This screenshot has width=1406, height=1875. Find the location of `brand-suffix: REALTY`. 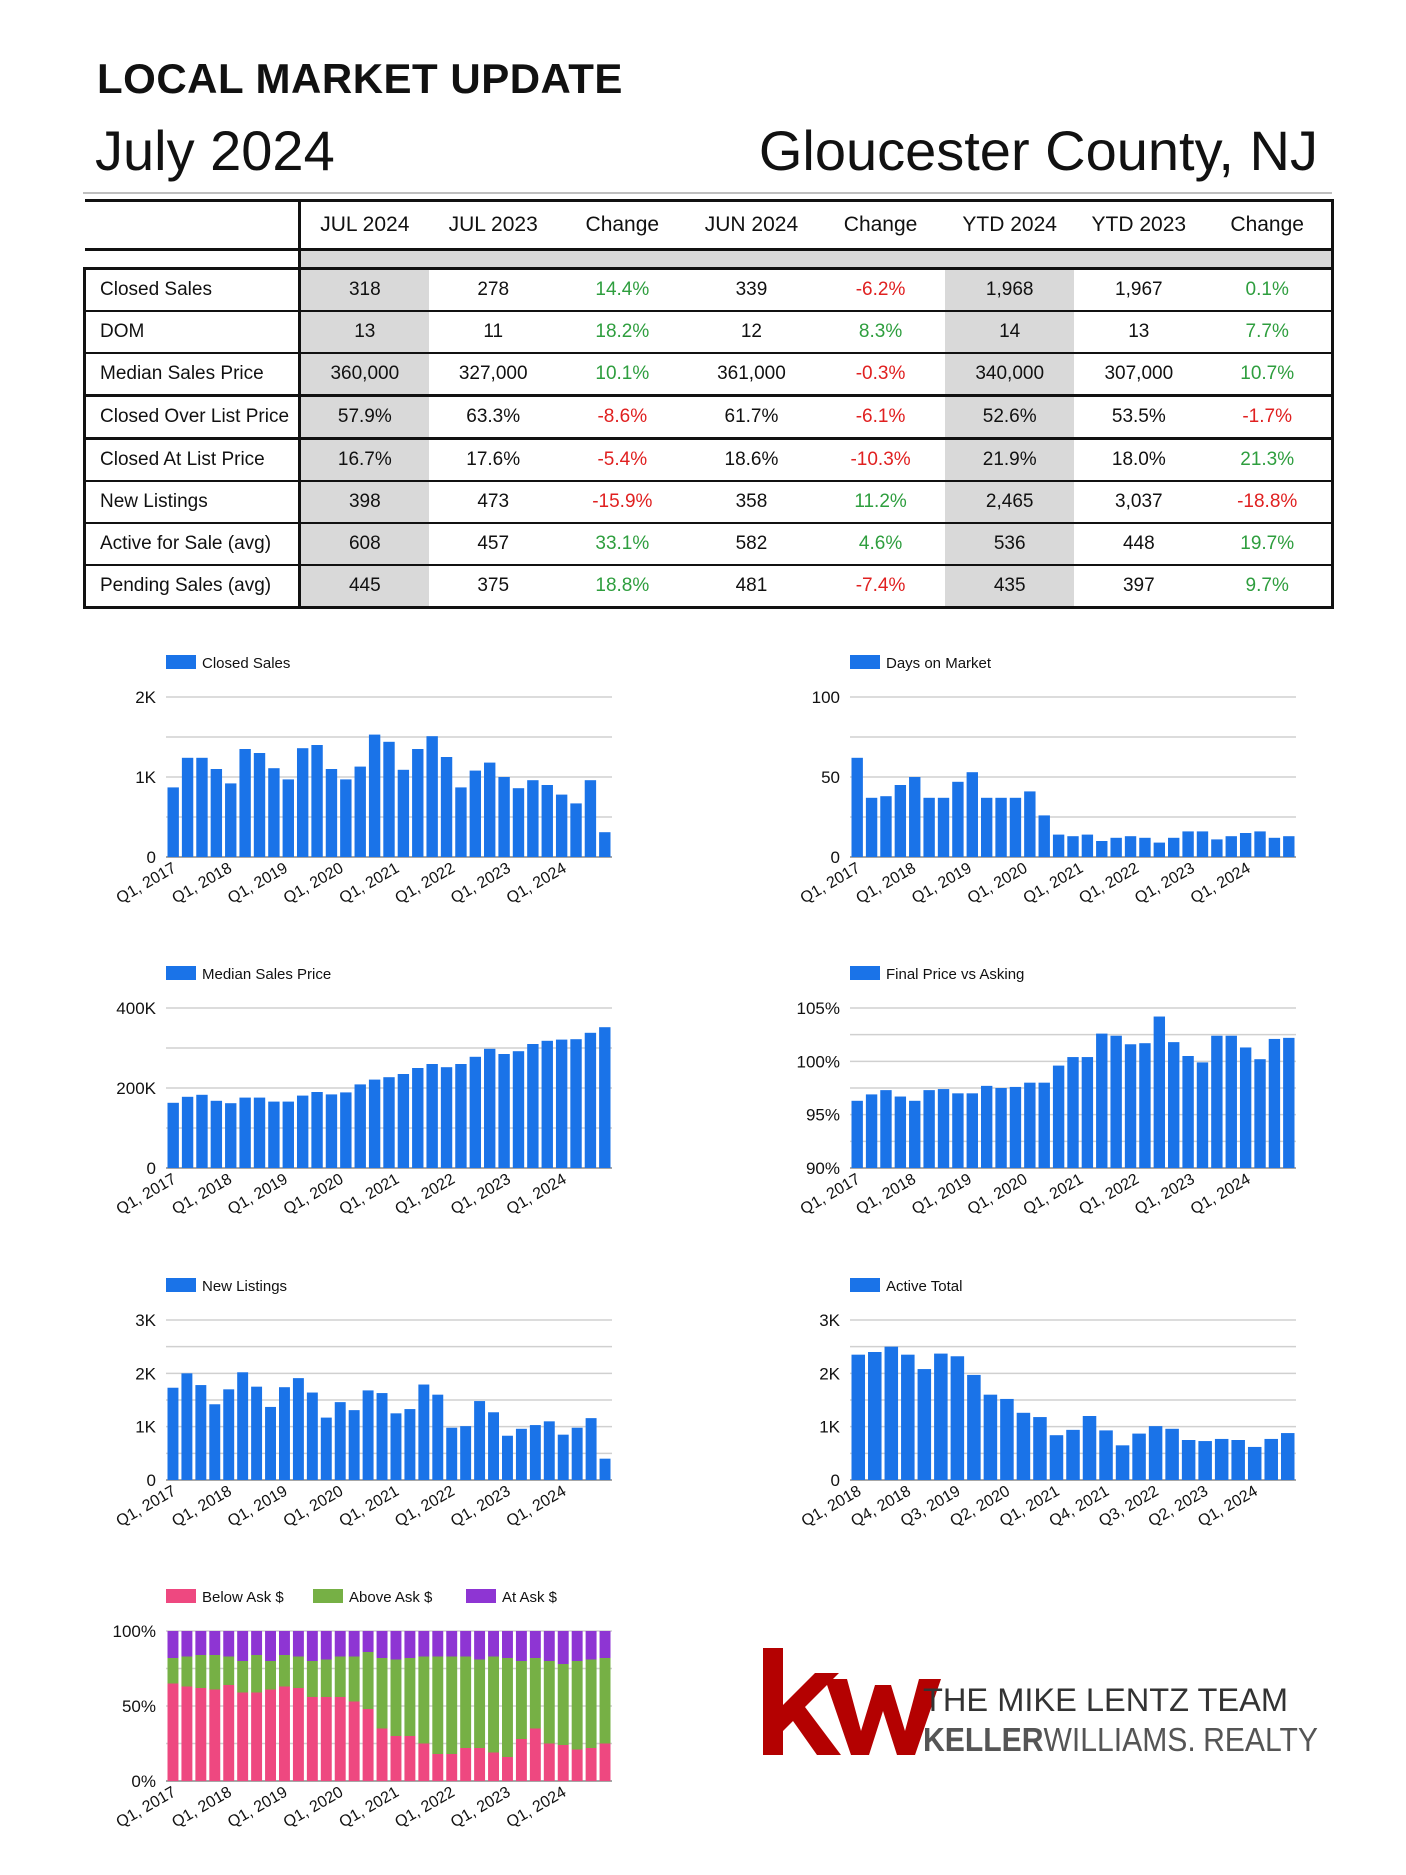

brand-suffix: REALTY is located at coordinates (1260, 1739).